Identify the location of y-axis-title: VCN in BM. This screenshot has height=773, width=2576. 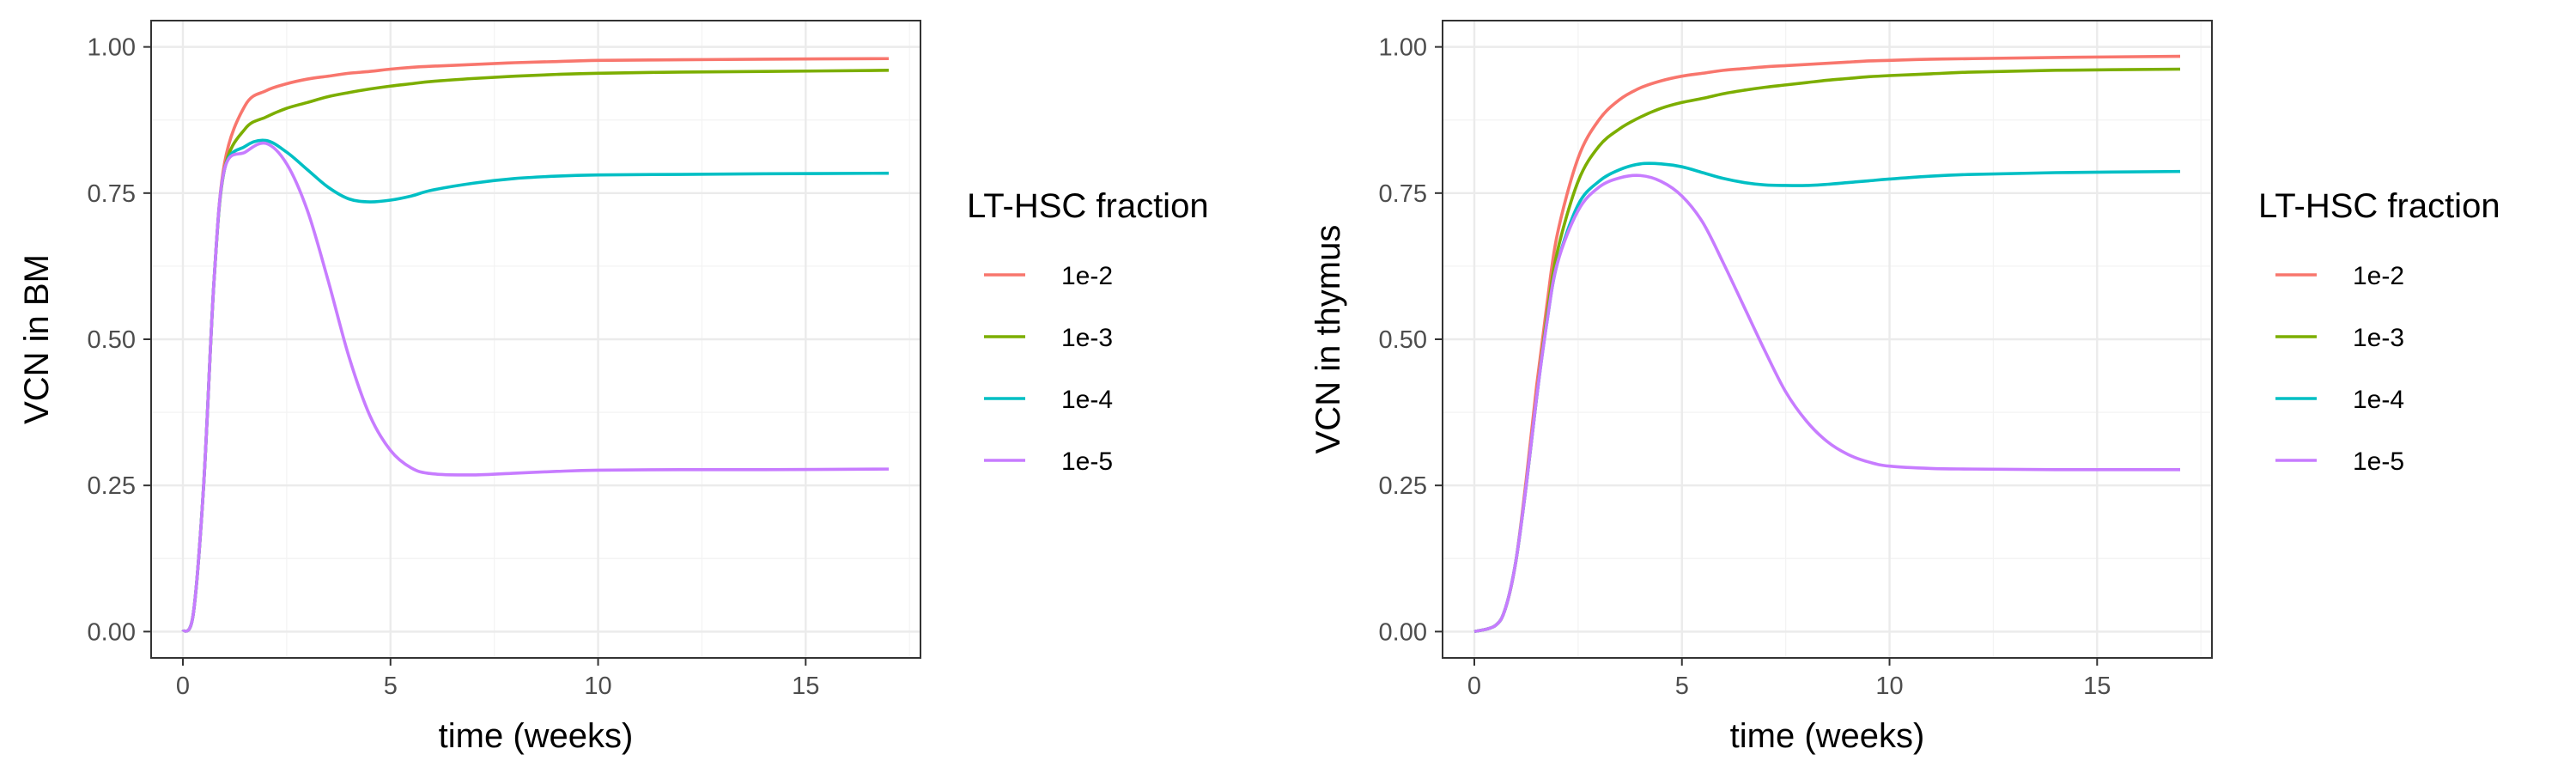
(37, 339).